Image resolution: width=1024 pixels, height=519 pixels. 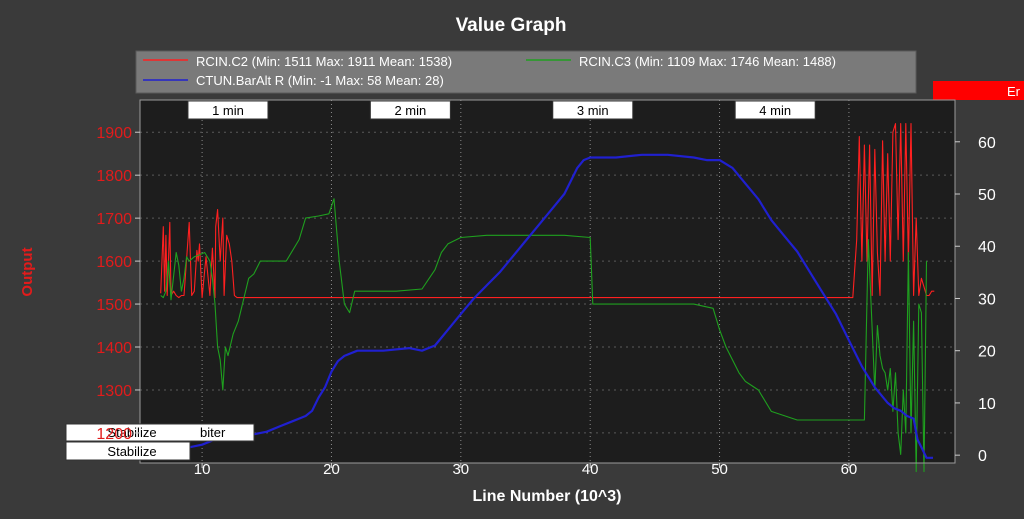 I want to click on y-right-tick-label-10: 10, so click(x=987, y=404).